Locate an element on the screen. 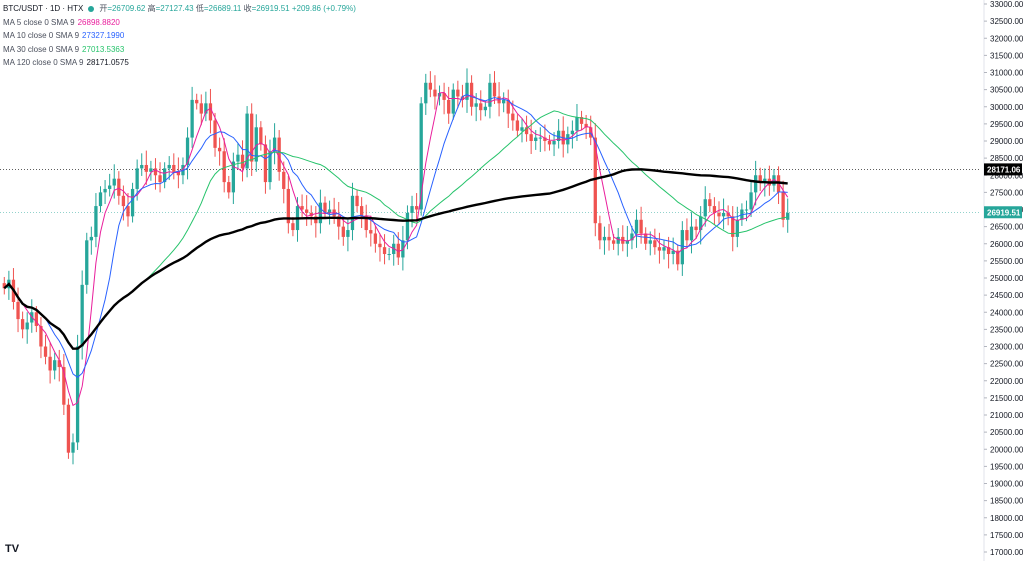 The height and width of the screenshot is (566, 1024). indicator-ma30: MA 30 close 0 SMA 9 27013.5363 is located at coordinates (179, 50).